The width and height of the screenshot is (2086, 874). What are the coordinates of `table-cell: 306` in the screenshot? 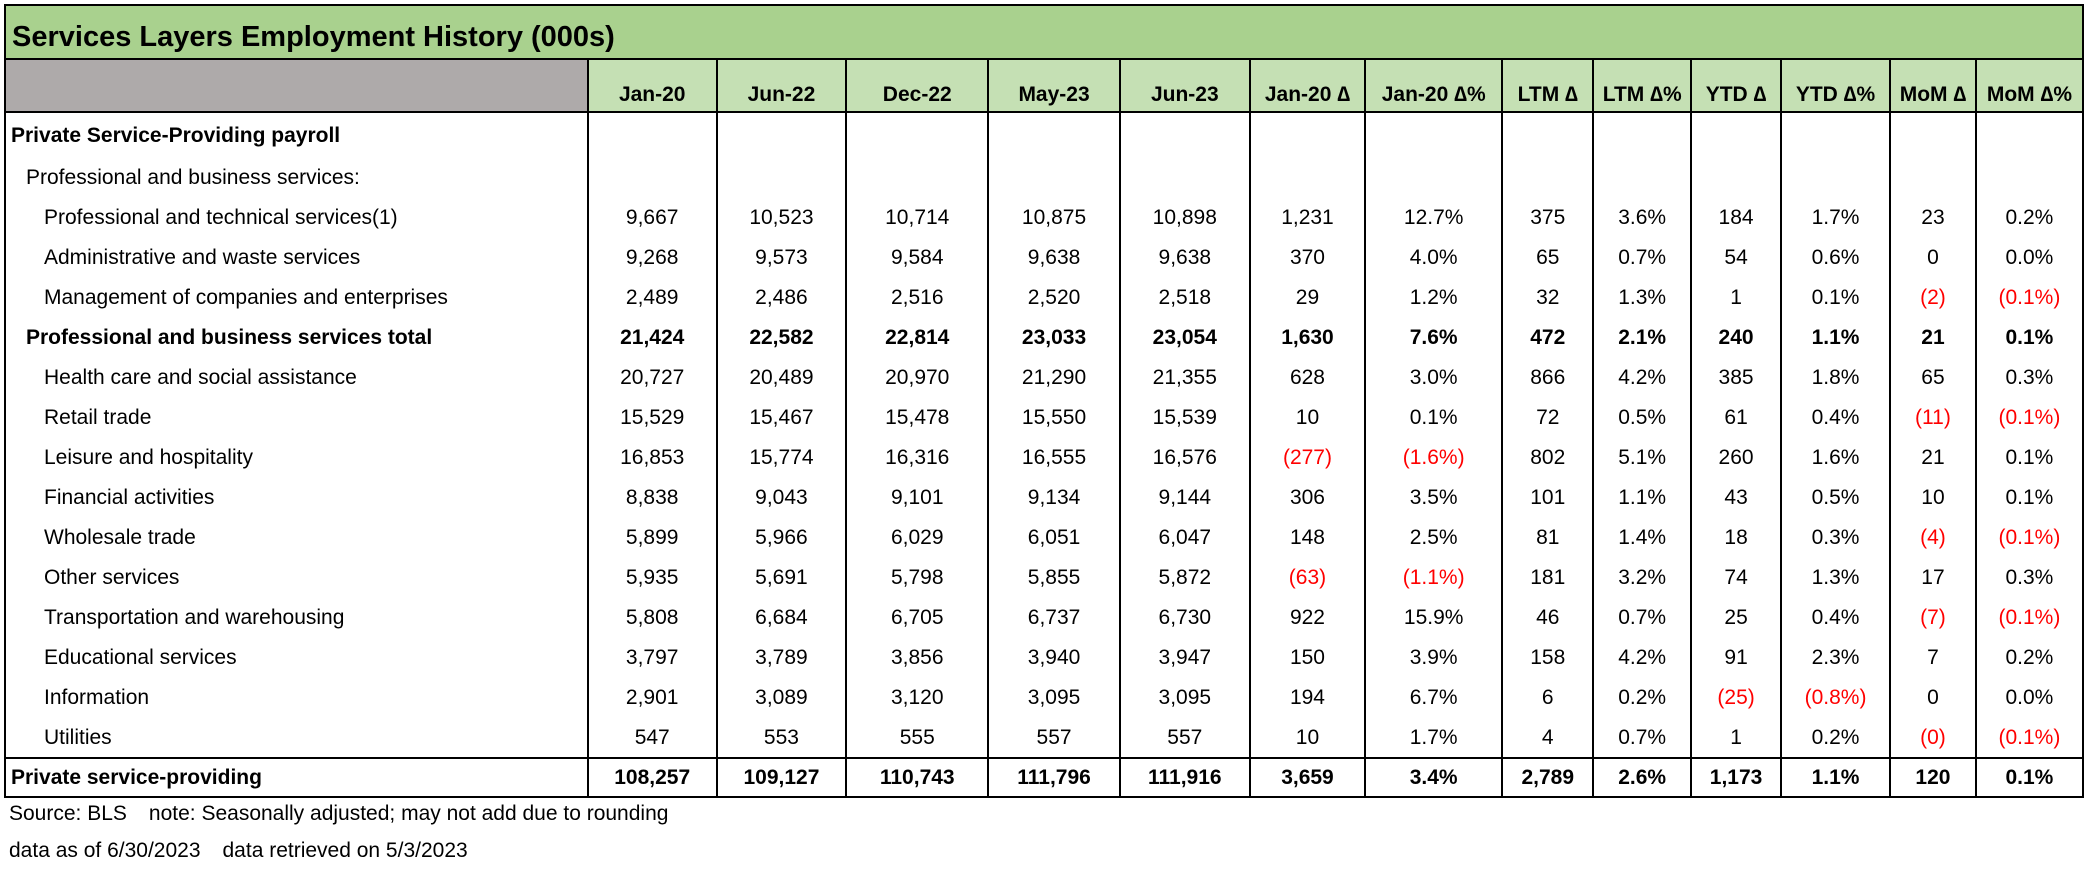 It's located at (1307, 498).